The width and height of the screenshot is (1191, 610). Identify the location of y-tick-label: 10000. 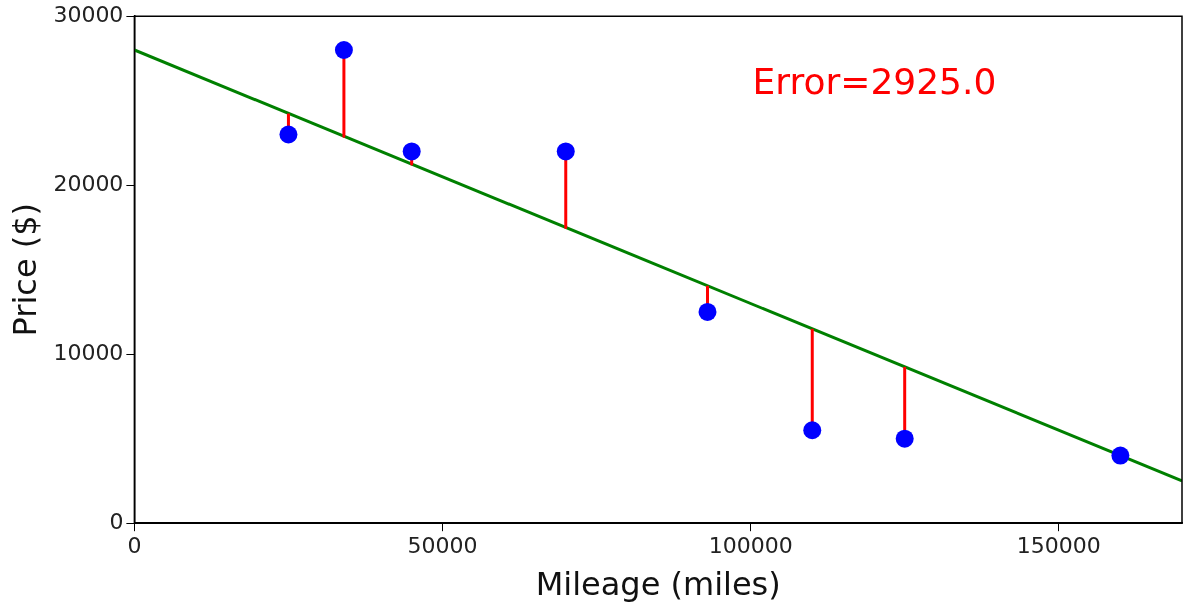
(88, 352).